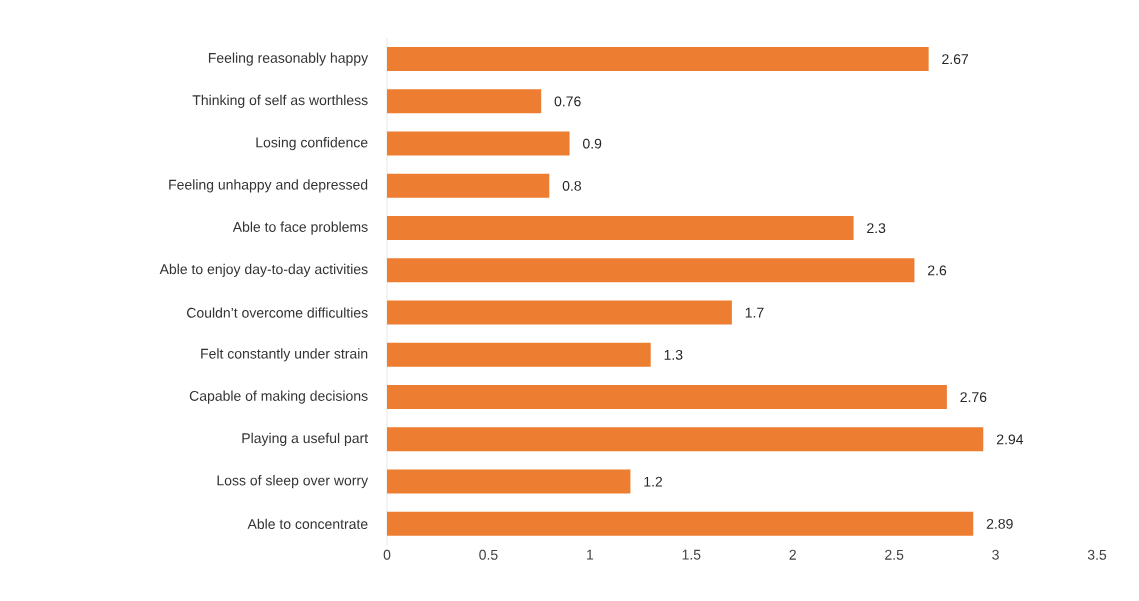  I want to click on y-tick-label: Thinking of self as worthless, so click(280, 101).